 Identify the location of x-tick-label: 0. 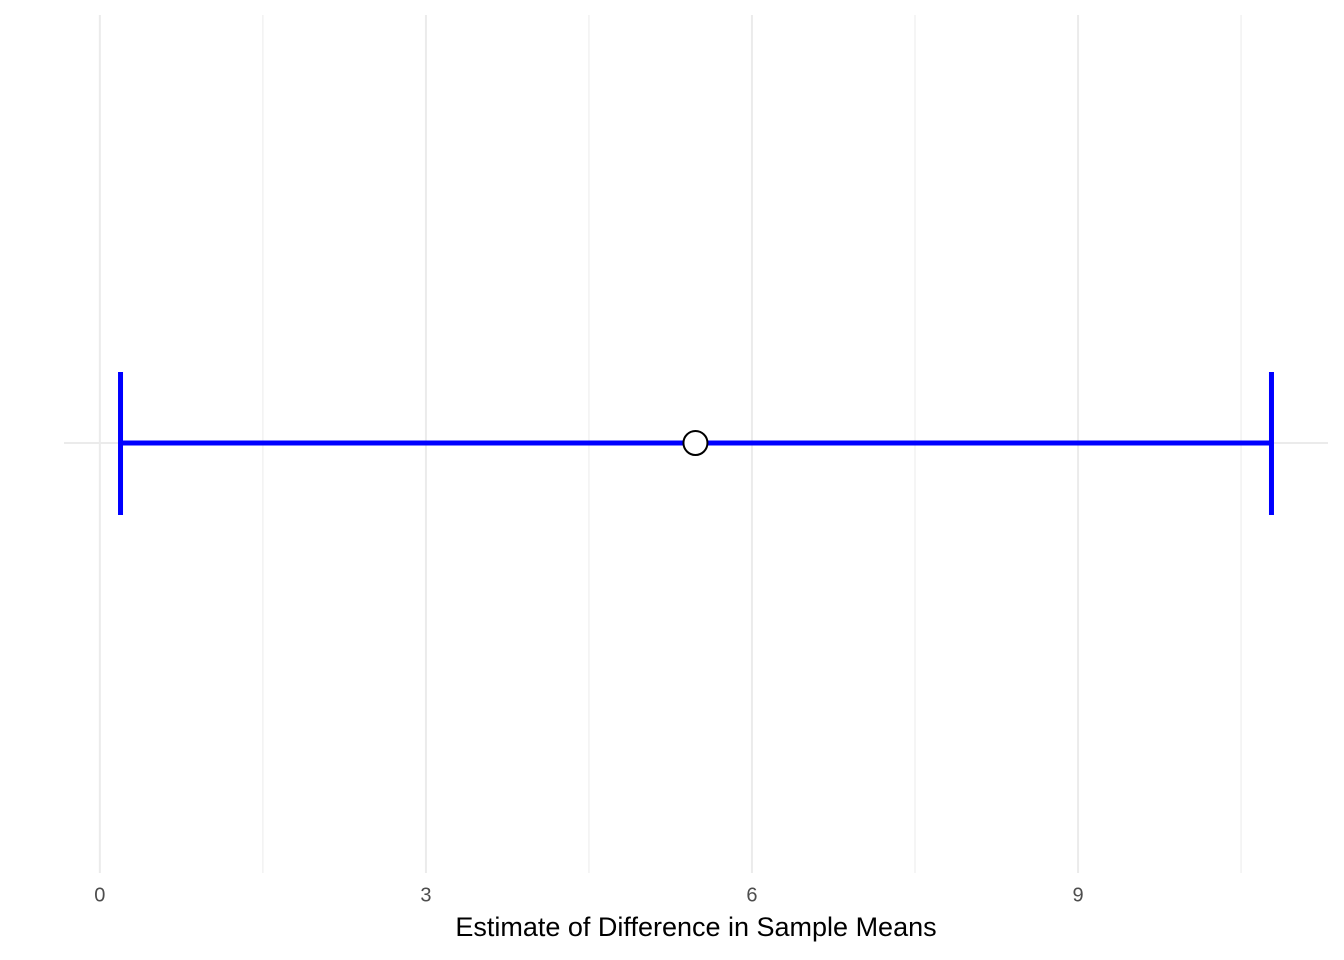
(99, 895).